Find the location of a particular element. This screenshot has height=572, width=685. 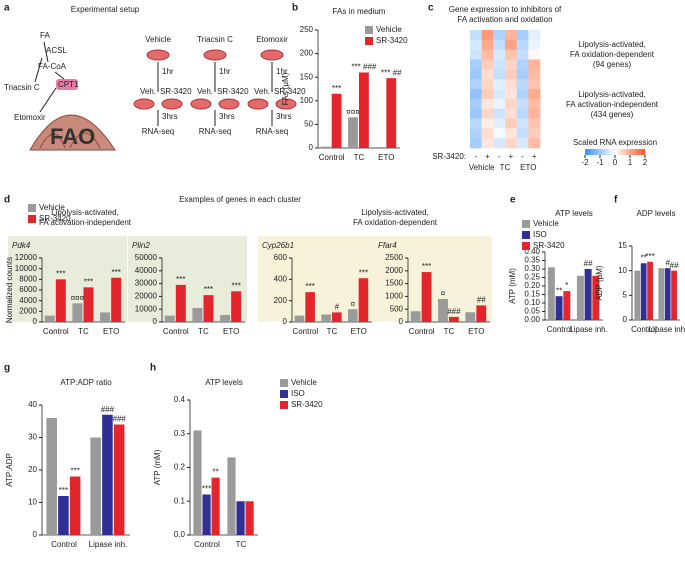

y-tick-label: 0.1 is located at coordinates (180, 500).